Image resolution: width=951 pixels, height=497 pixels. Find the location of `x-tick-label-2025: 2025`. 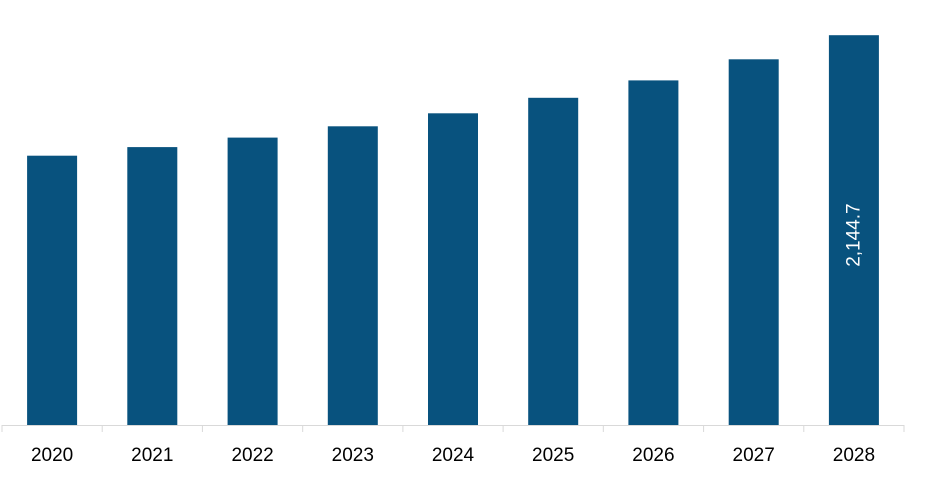

x-tick-label-2025: 2025 is located at coordinates (553, 455).